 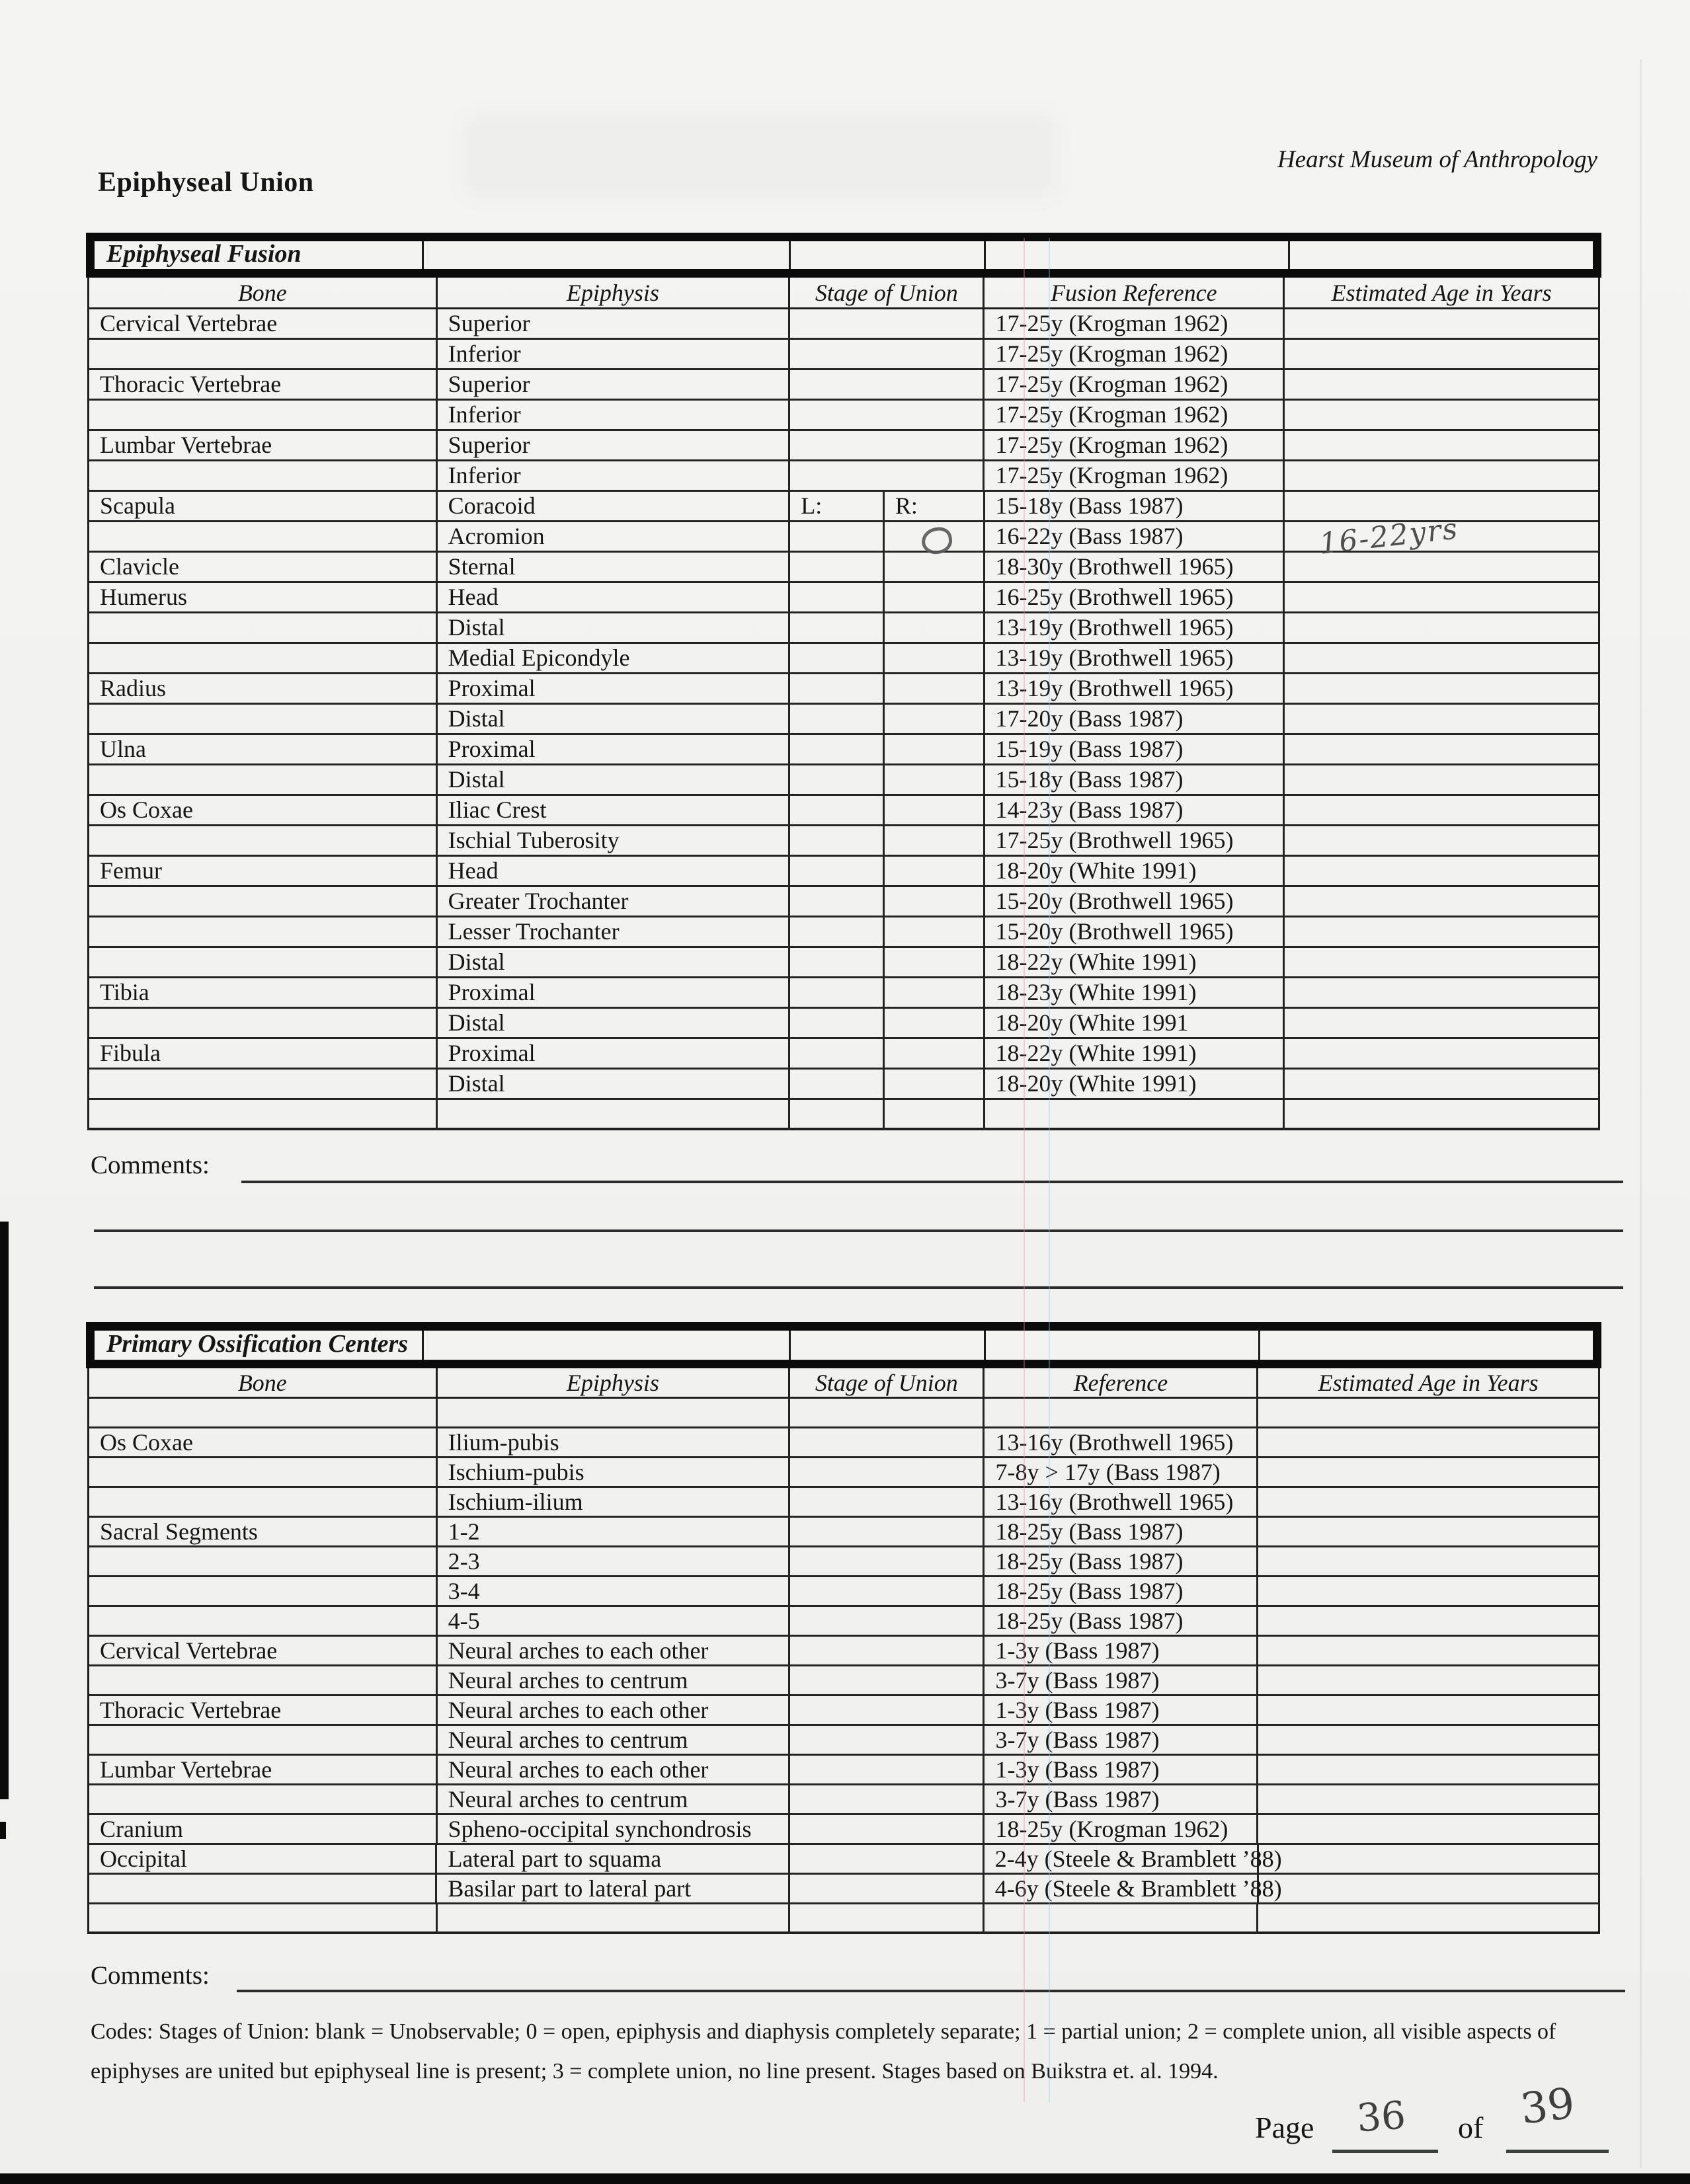 I want to click on reference-cell: 18-22y (White 1991), so click(x=1135, y=1053).